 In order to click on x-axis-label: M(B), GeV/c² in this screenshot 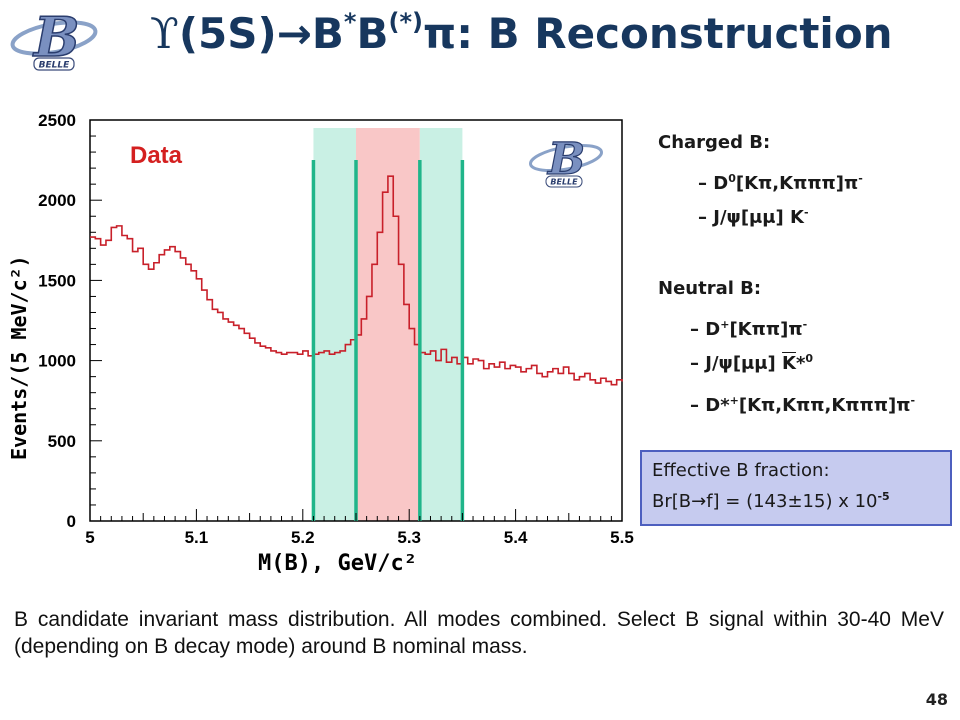, I will do `click(337, 563)`.